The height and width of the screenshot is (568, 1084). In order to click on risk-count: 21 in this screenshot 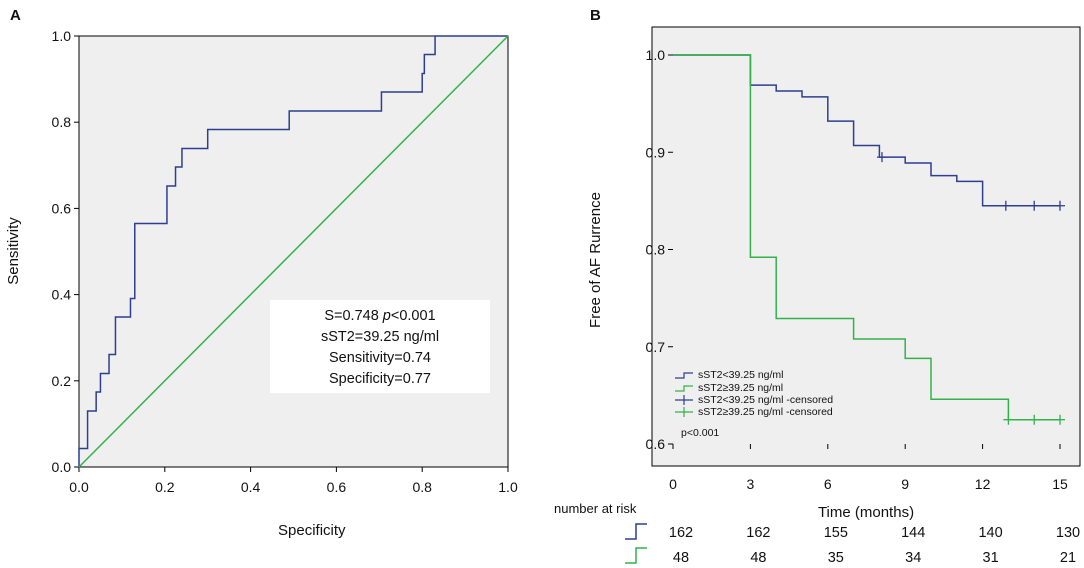, I will do `click(1068, 558)`.